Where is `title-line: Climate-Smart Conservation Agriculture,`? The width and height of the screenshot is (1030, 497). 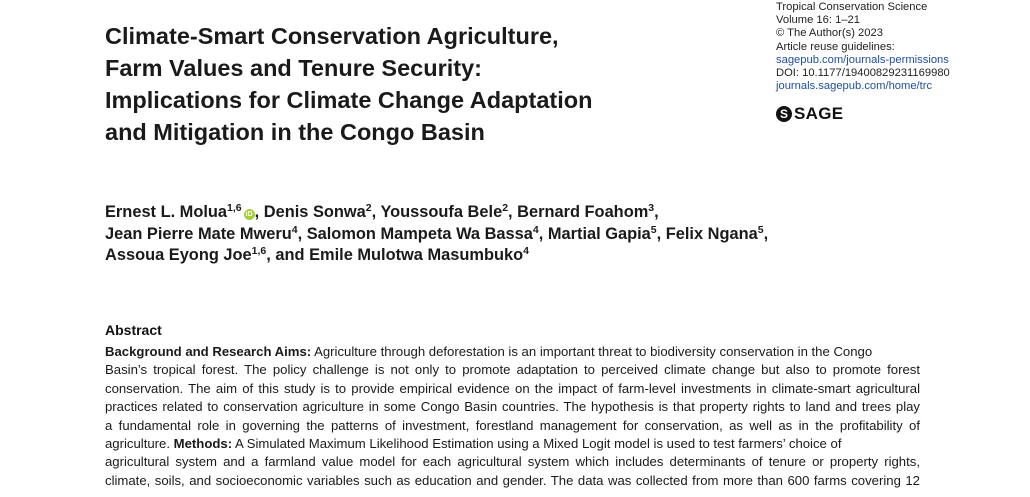
title-line: Climate-Smart Conservation Agriculture, is located at coordinates (332, 36).